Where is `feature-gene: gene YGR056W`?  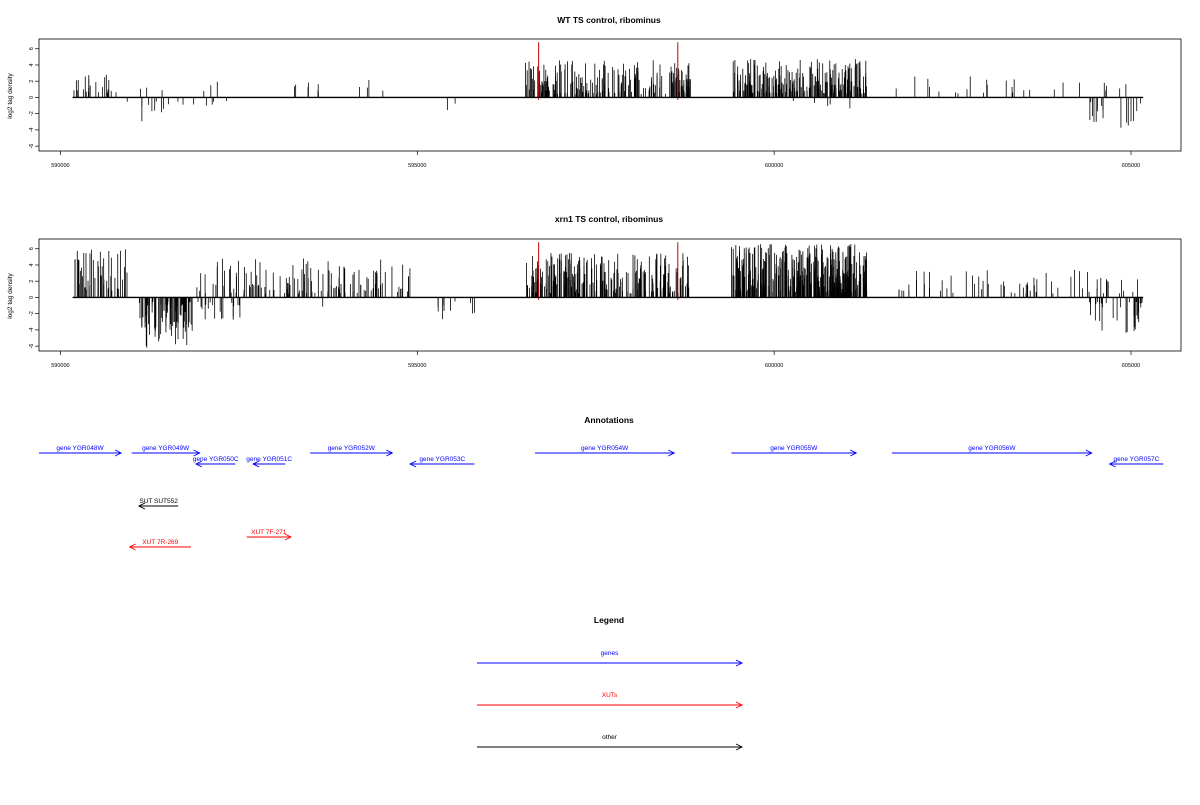
feature-gene: gene YGR056W is located at coordinates (992, 451).